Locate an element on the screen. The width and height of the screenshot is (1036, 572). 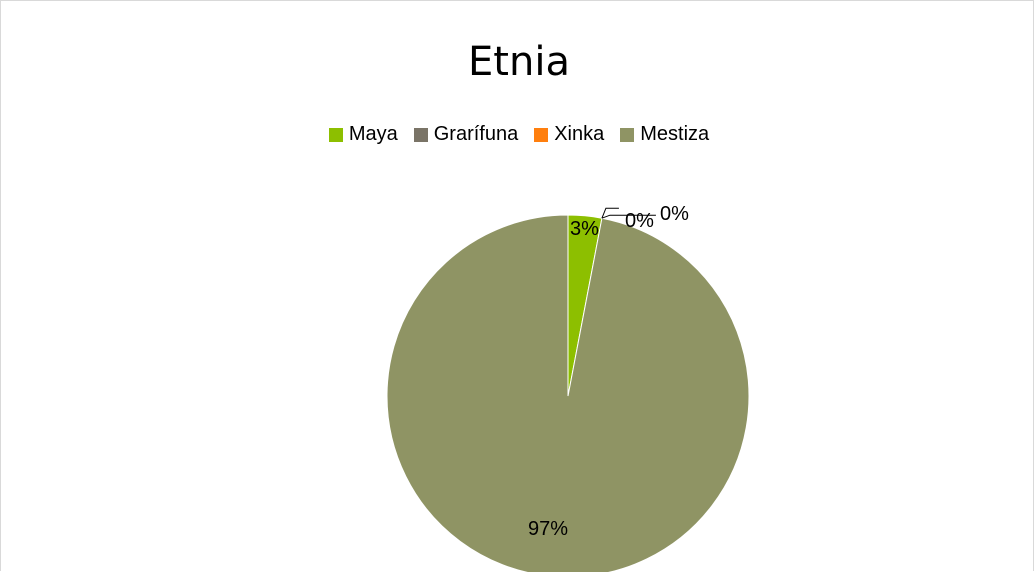
slice-label-xinka: 0% is located at coordinates (674, 214).